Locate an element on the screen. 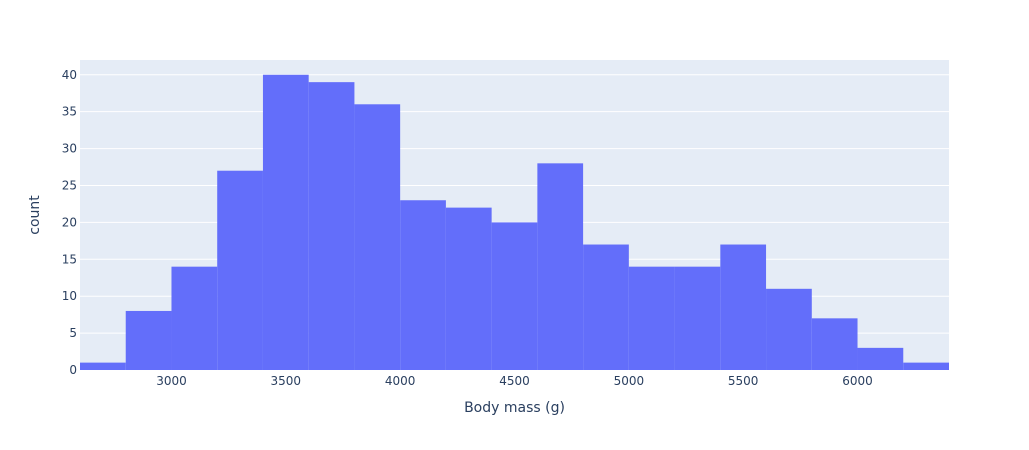 The image size is (1029, 450). y-axis-ticks: 0 5 10 15 20 25 30 35 40 is located at coordinates (69, 222).